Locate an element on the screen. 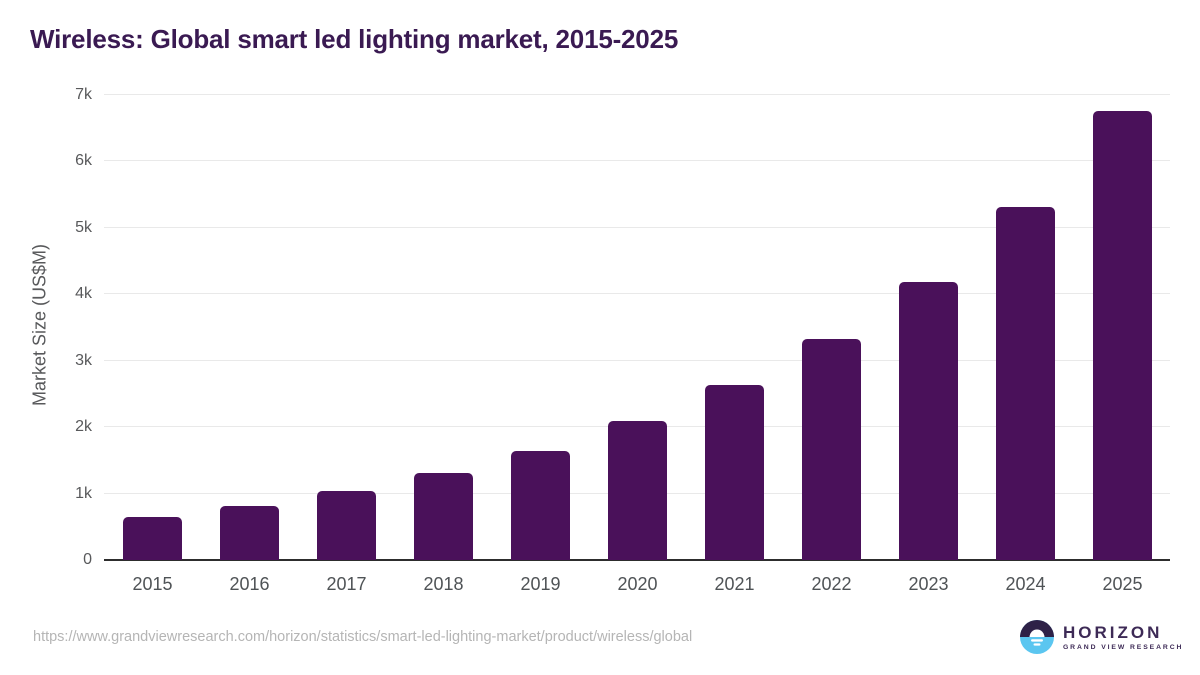  x-tick-label: 2015 is located at coordinates (152, 584).